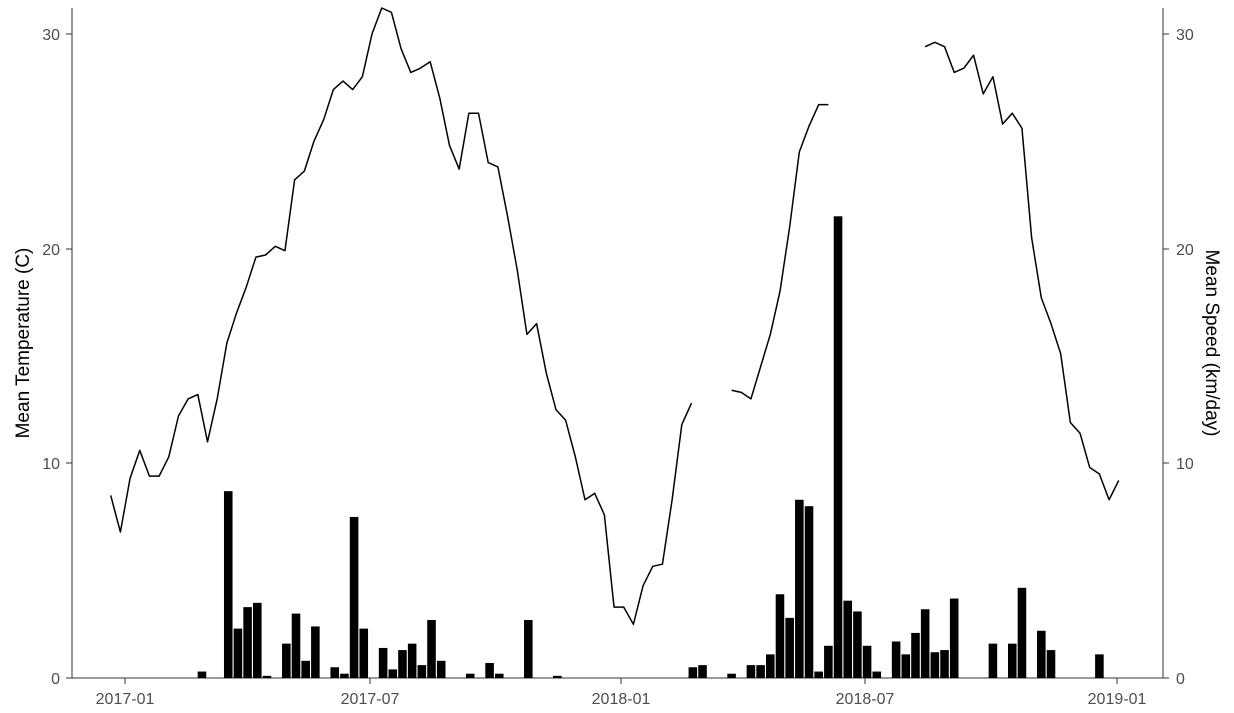 The height and width of the screenshot is (713, 1234). What do you see at coordinates (1211, 343) in the screenshot?
I see `y2-axis-title: Mean Speed (km/day)` at bounding box center [1211, 343].